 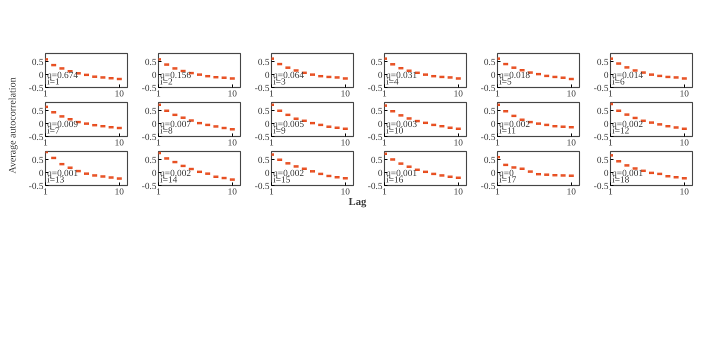 What do you see at coordinates (13, 125) in the screenshot?
I see `y-axis-title: Average autocorrelation` at bounding box center [13, 125].